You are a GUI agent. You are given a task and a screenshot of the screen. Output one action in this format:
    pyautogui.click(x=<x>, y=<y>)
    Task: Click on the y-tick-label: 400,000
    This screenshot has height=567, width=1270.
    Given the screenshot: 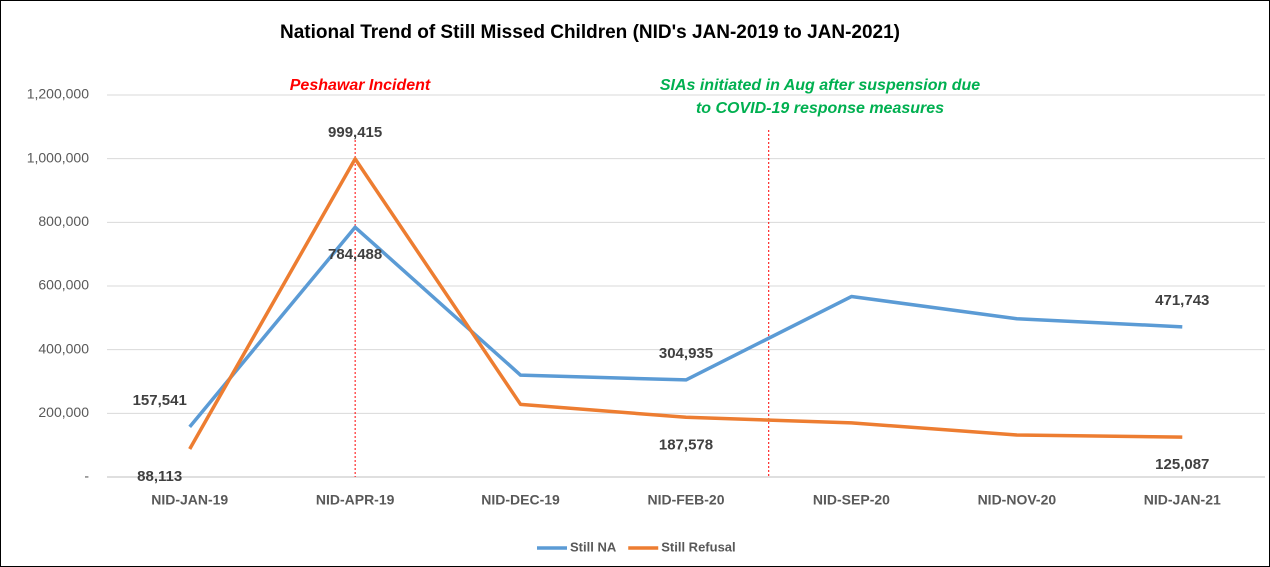 What is the action you would take?
    pyautogui.click(x=63, y=348)
    